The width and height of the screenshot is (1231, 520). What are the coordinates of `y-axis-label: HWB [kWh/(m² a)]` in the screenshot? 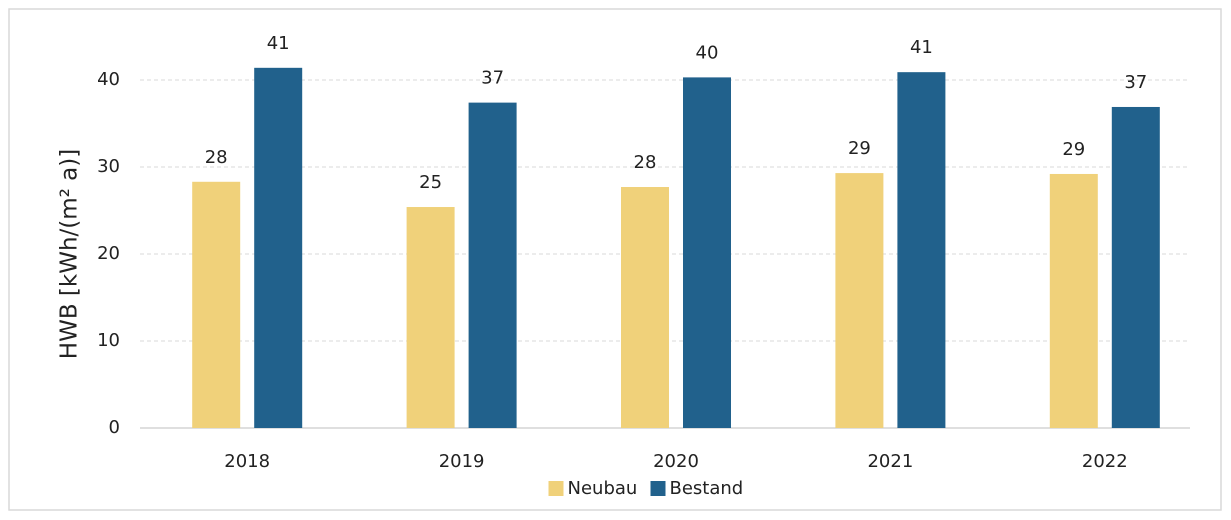 It's located at (70, 254).